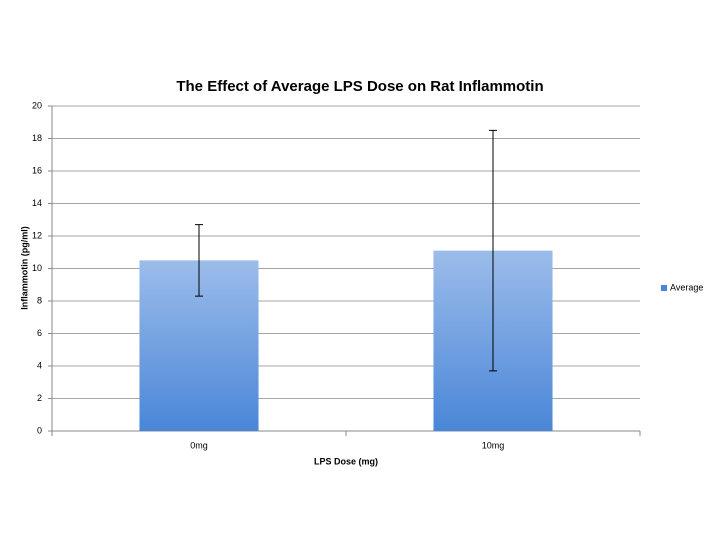 The width and height of the screenshot is (720, 540). I want to click on x-tick-label: 10mg, so click(493, 445).